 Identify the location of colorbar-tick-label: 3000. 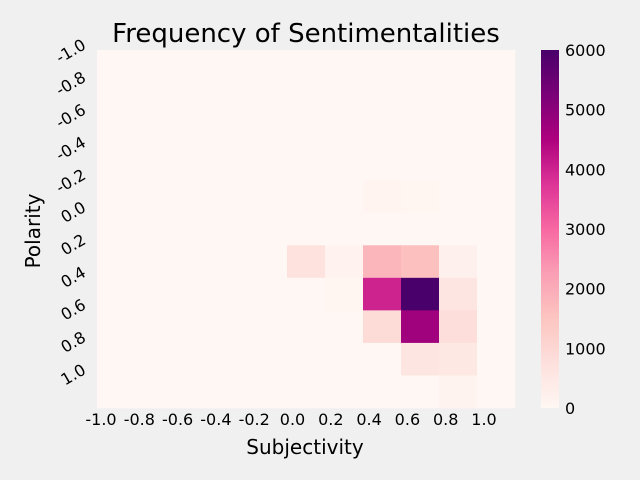
(585, 229).